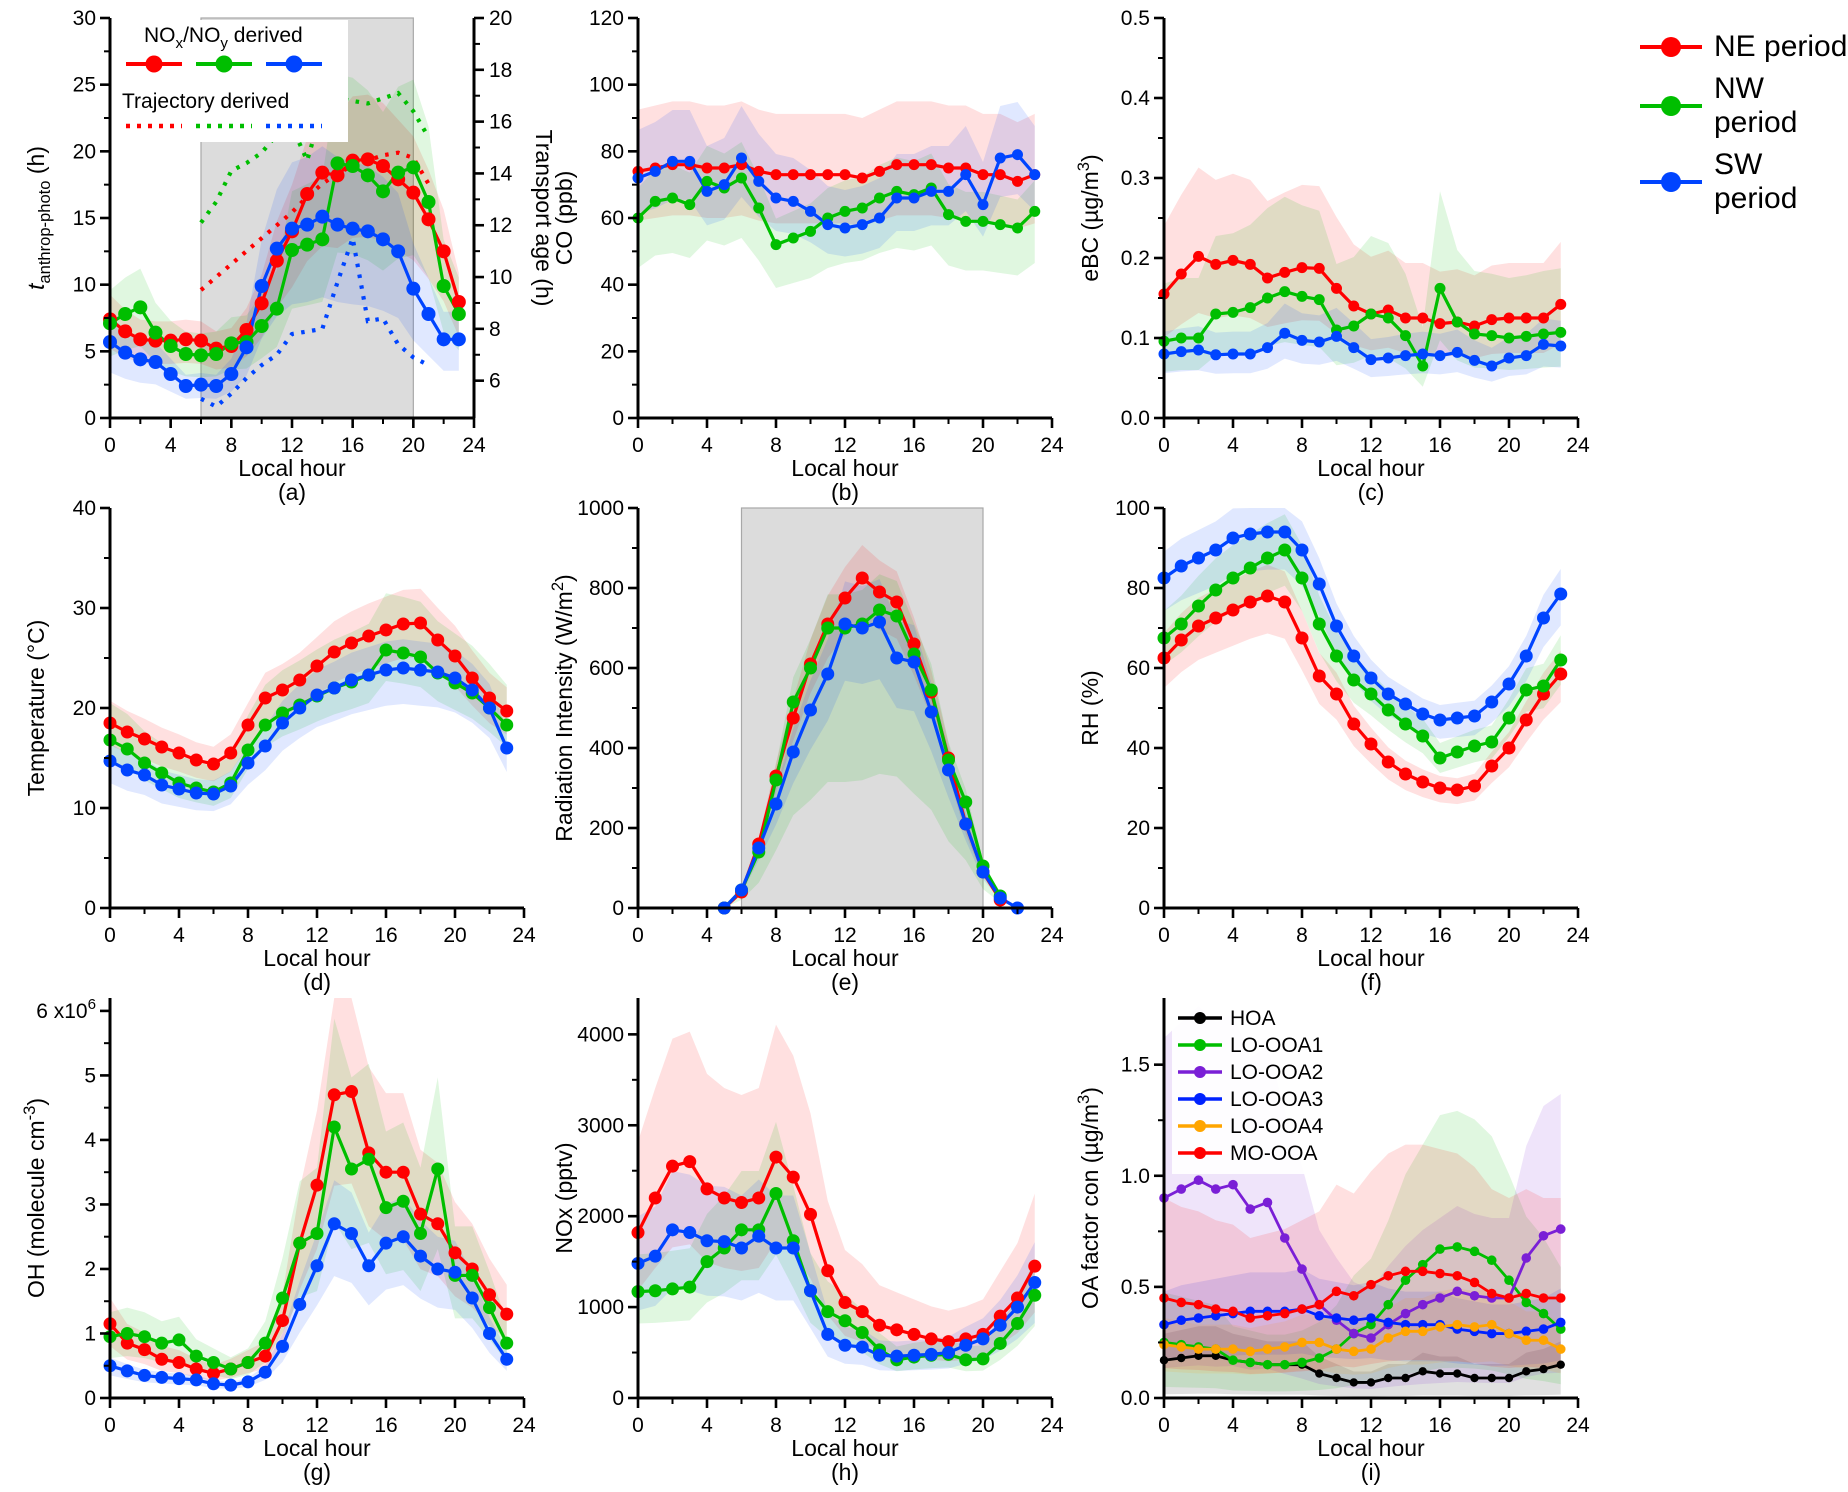 The width and height of the screenshot is (1848, 1492). What do you see at coordinates (248, 1425) in the screenshot?
I see `x-tick-label: 8` at bounding box center [248, 1425].